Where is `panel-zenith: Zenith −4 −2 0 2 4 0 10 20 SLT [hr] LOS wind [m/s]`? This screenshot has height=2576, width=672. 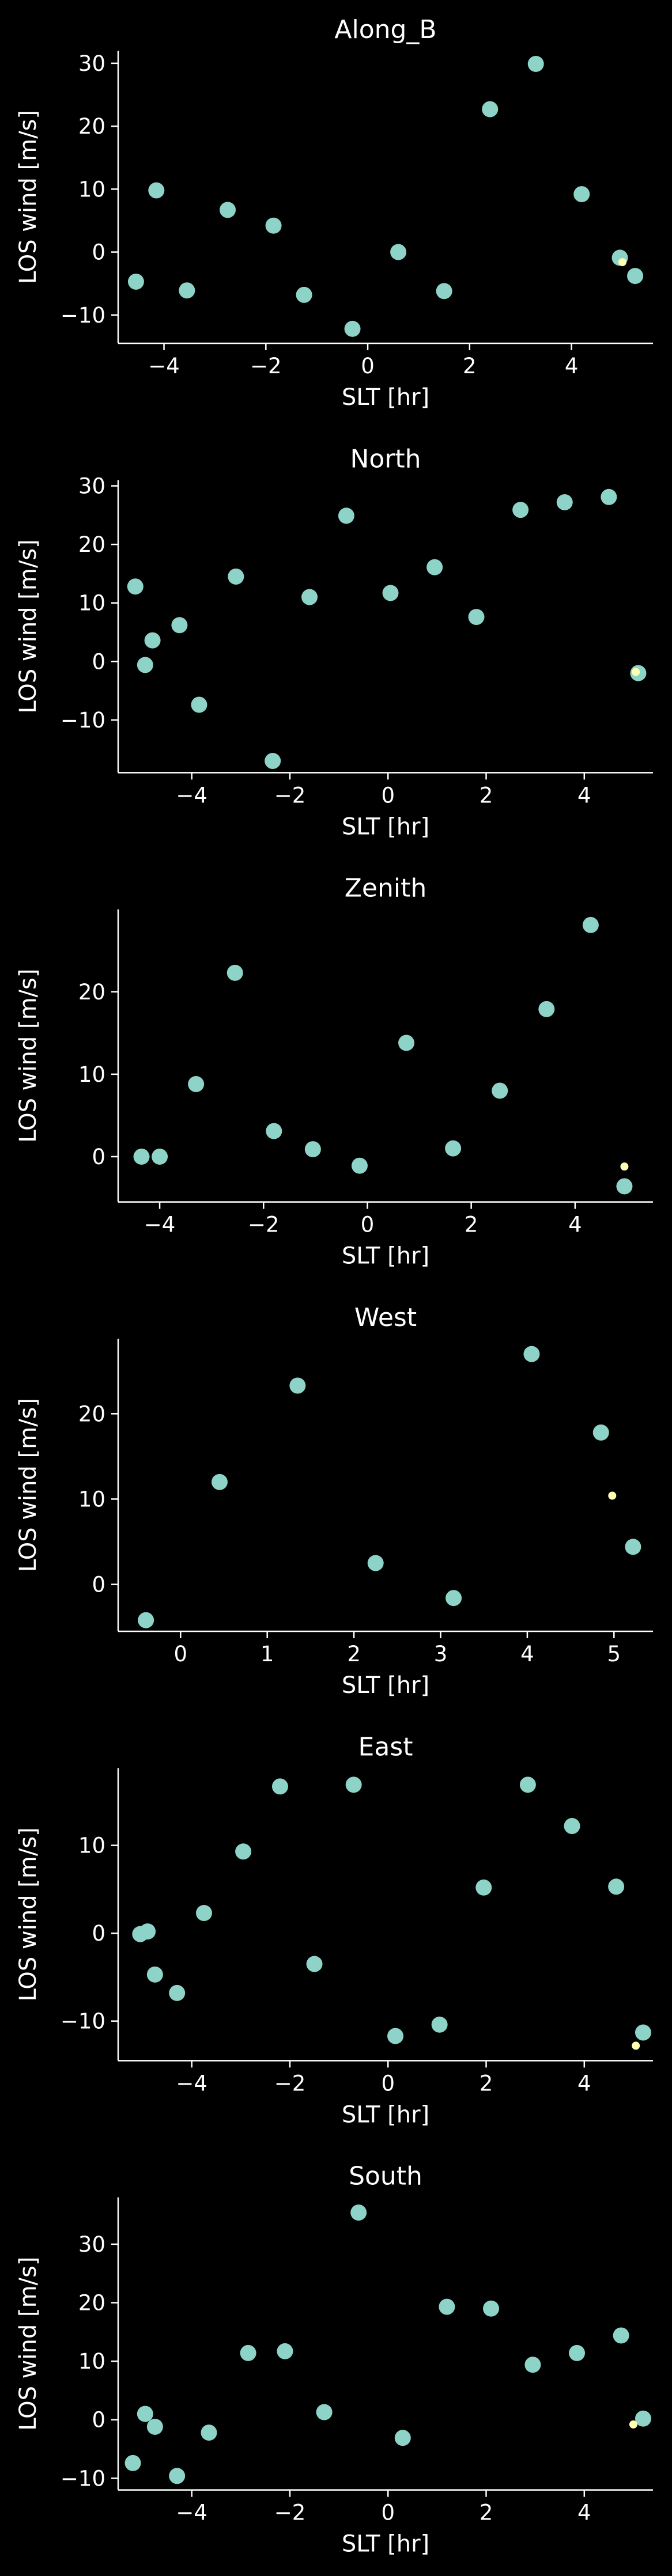 panel-zenith: Zenith −4 −2 0 2 4 0 10 20 SLT [hr] LOS wind [m/s] is located at coordinates (334, 1072).